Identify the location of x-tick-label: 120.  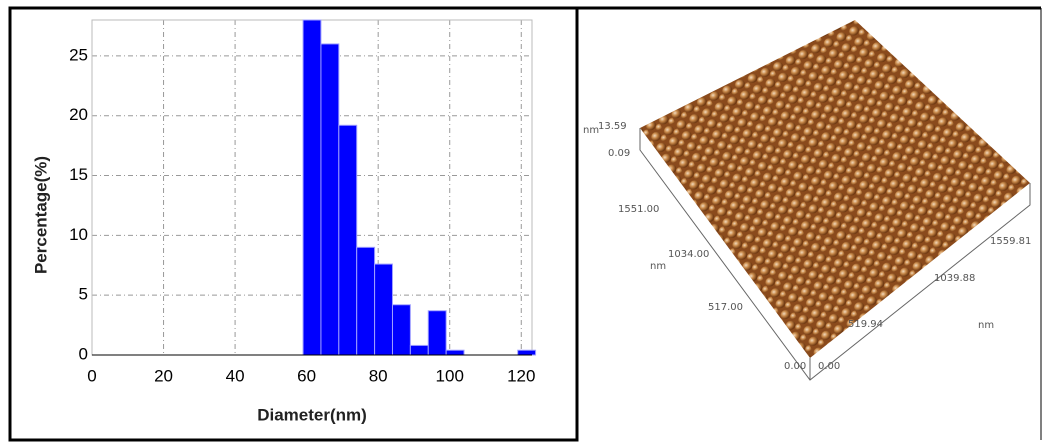
(521, 375).